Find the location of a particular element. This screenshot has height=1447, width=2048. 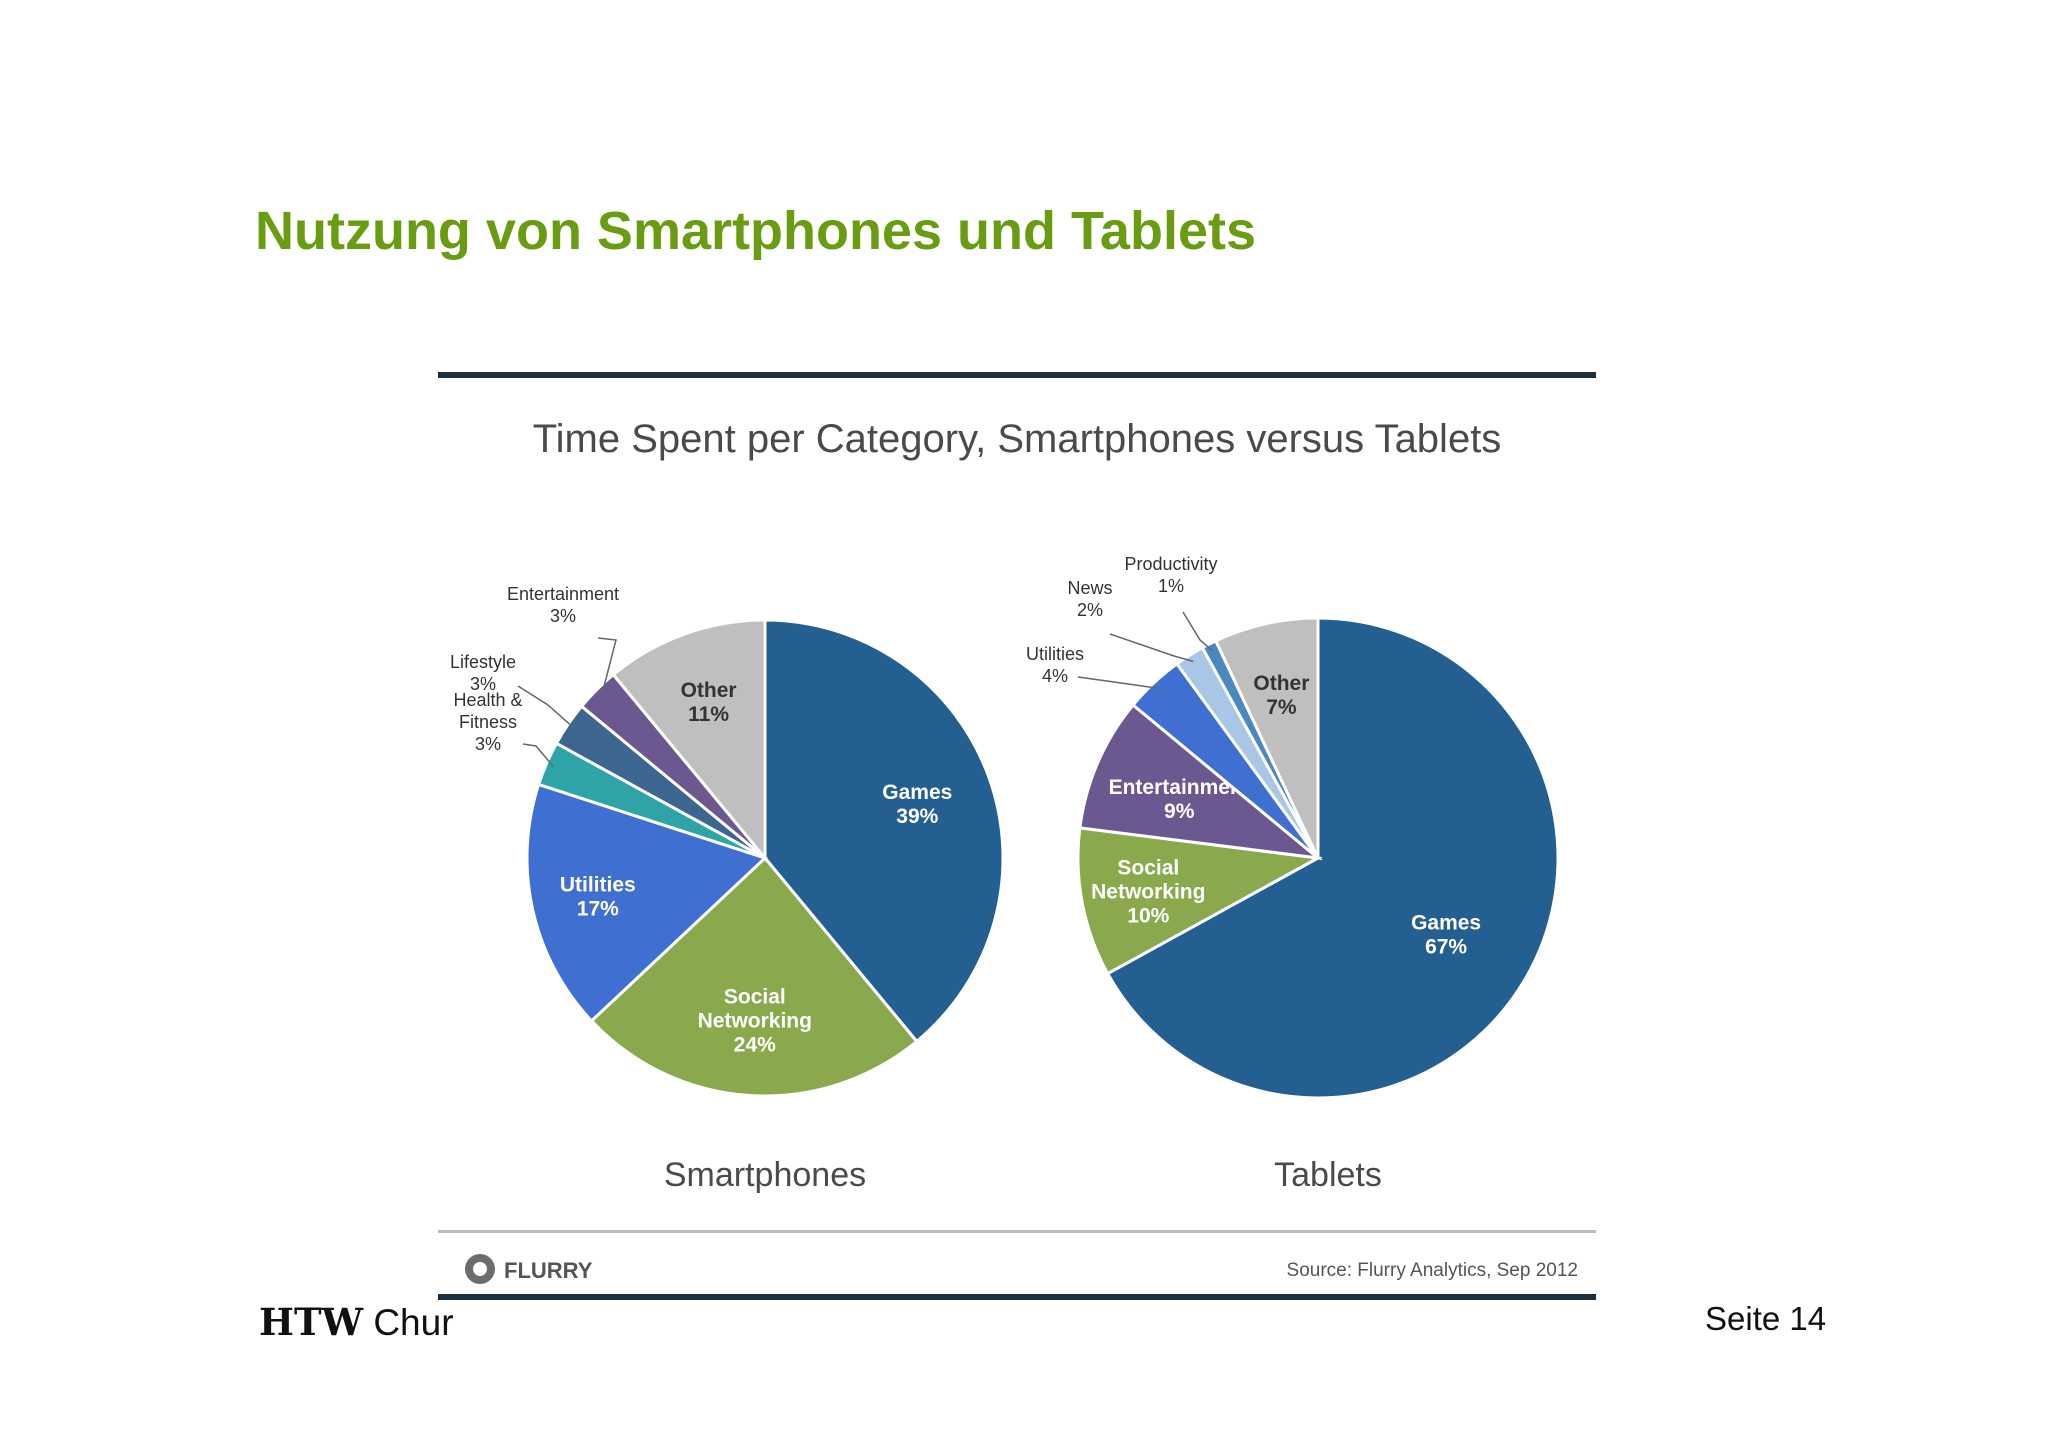

smartphones-slice-social-networking is located at coordinates (754, 976).